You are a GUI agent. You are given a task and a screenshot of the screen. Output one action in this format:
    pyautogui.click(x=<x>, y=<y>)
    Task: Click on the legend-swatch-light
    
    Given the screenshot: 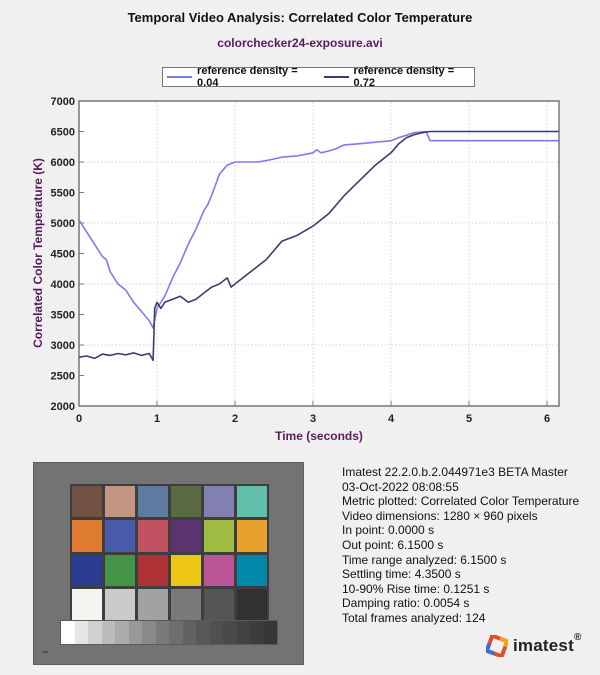 What is the action you would take?
    pyautogui.click(x=180, y=77)
    